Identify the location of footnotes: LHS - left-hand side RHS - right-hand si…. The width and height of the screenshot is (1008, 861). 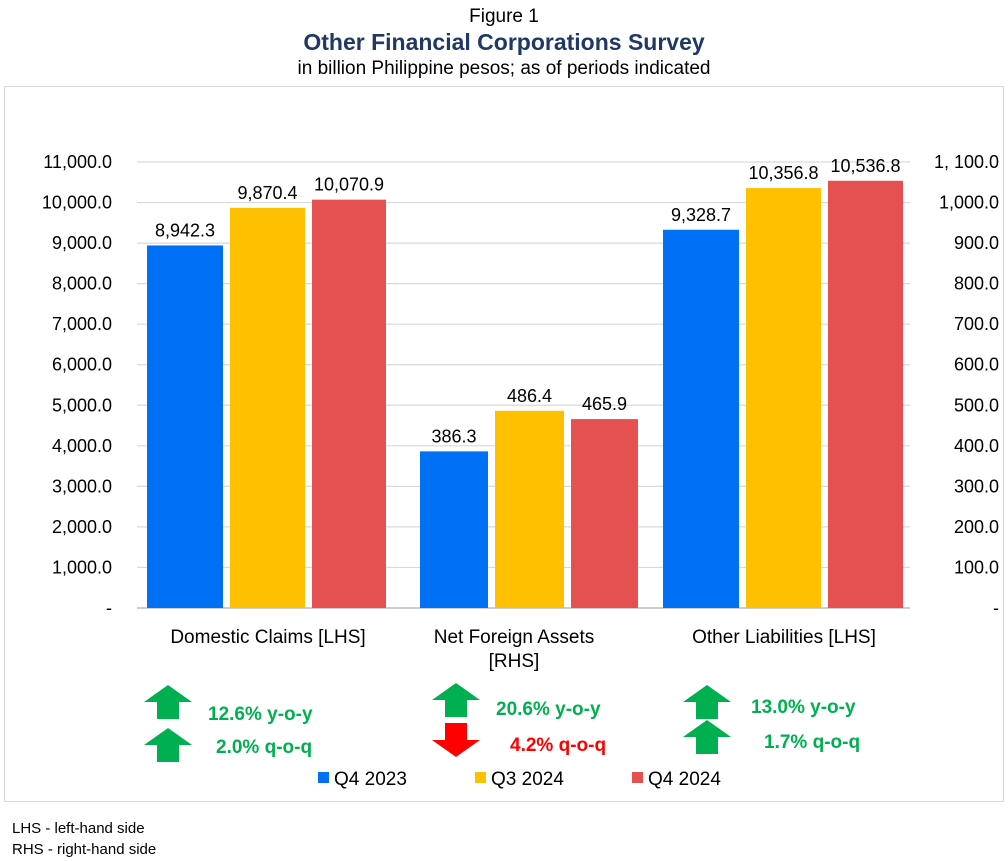
(84, 839).